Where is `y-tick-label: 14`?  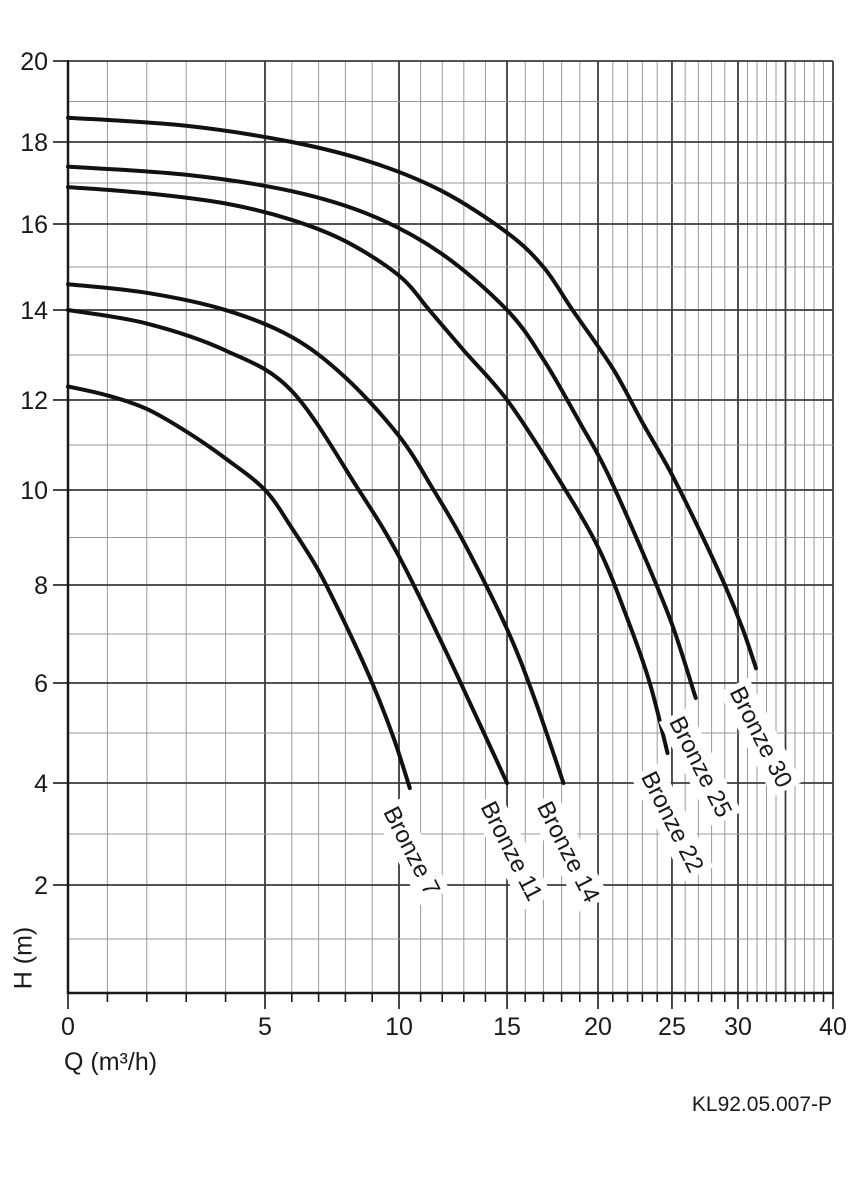
y-tick-label: 14 is located at coordinates (34, 311).